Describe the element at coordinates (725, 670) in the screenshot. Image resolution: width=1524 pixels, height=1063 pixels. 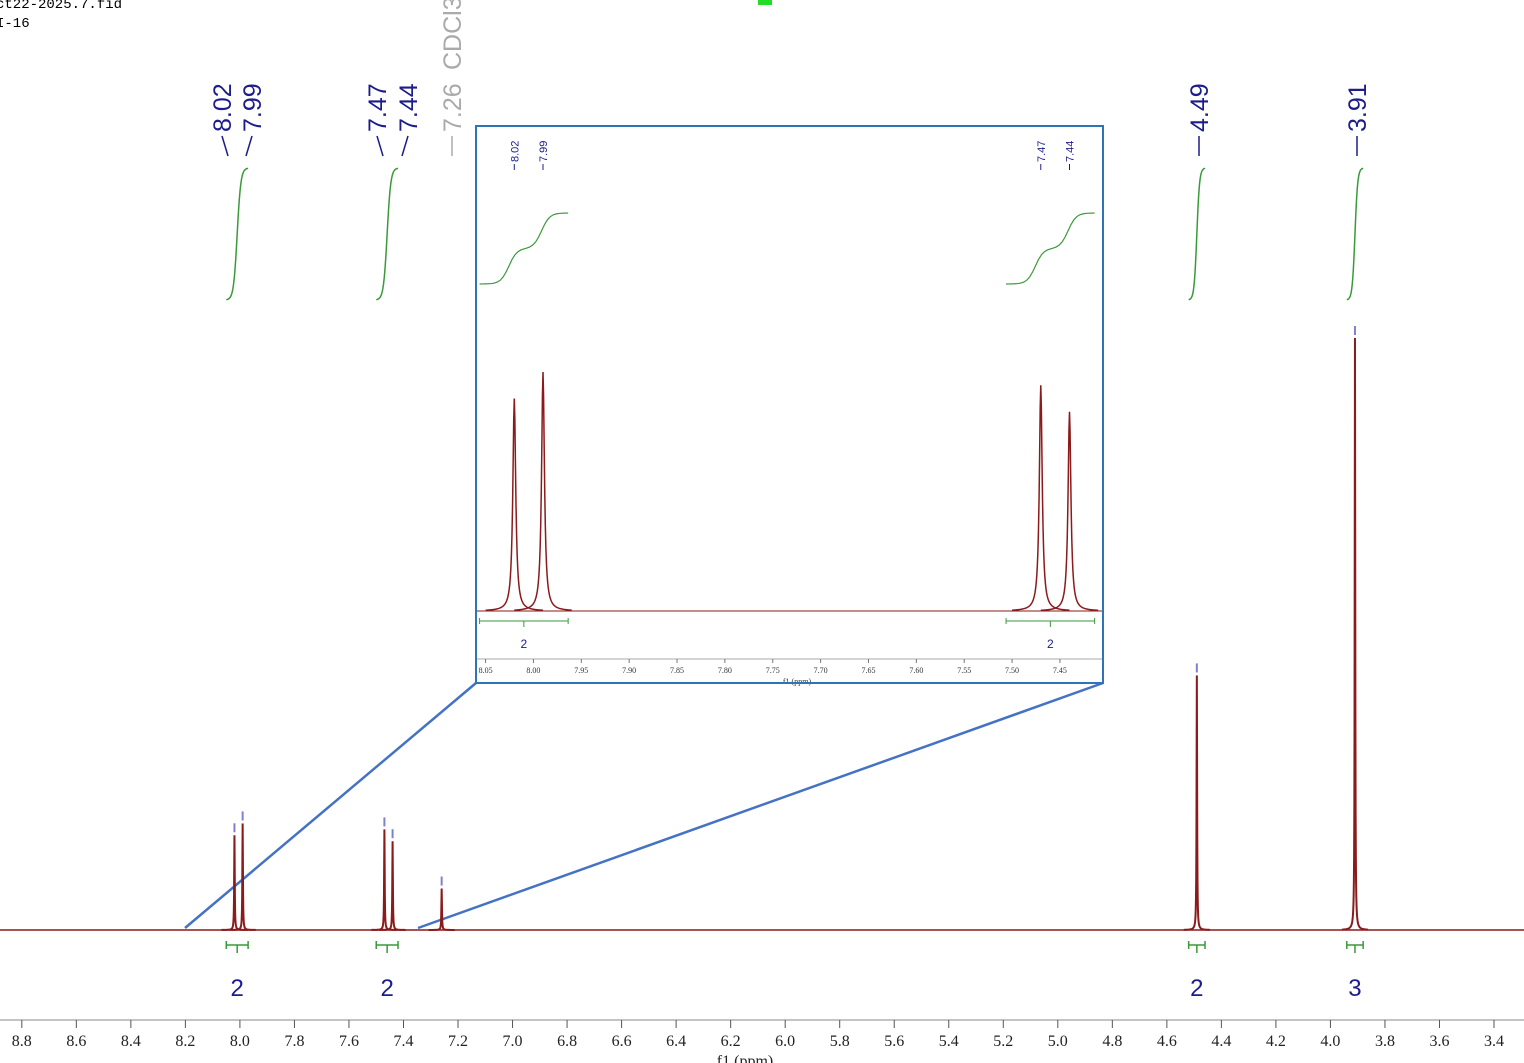
I see `inset-x-tick-label: 7.80` at that location.